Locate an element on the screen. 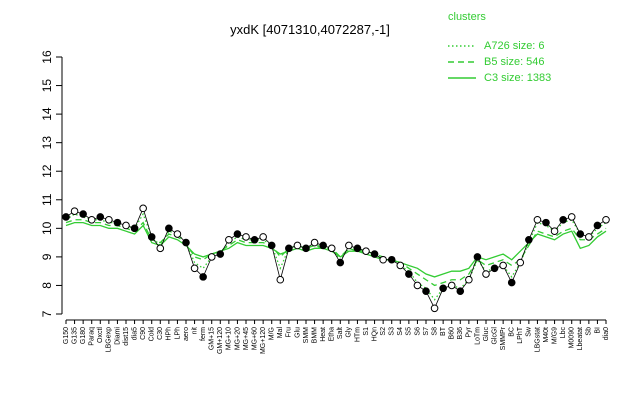 The width and height of the screenshot is (640, 405). x-tick-label: LPhT is located at coordinates (520, 334).